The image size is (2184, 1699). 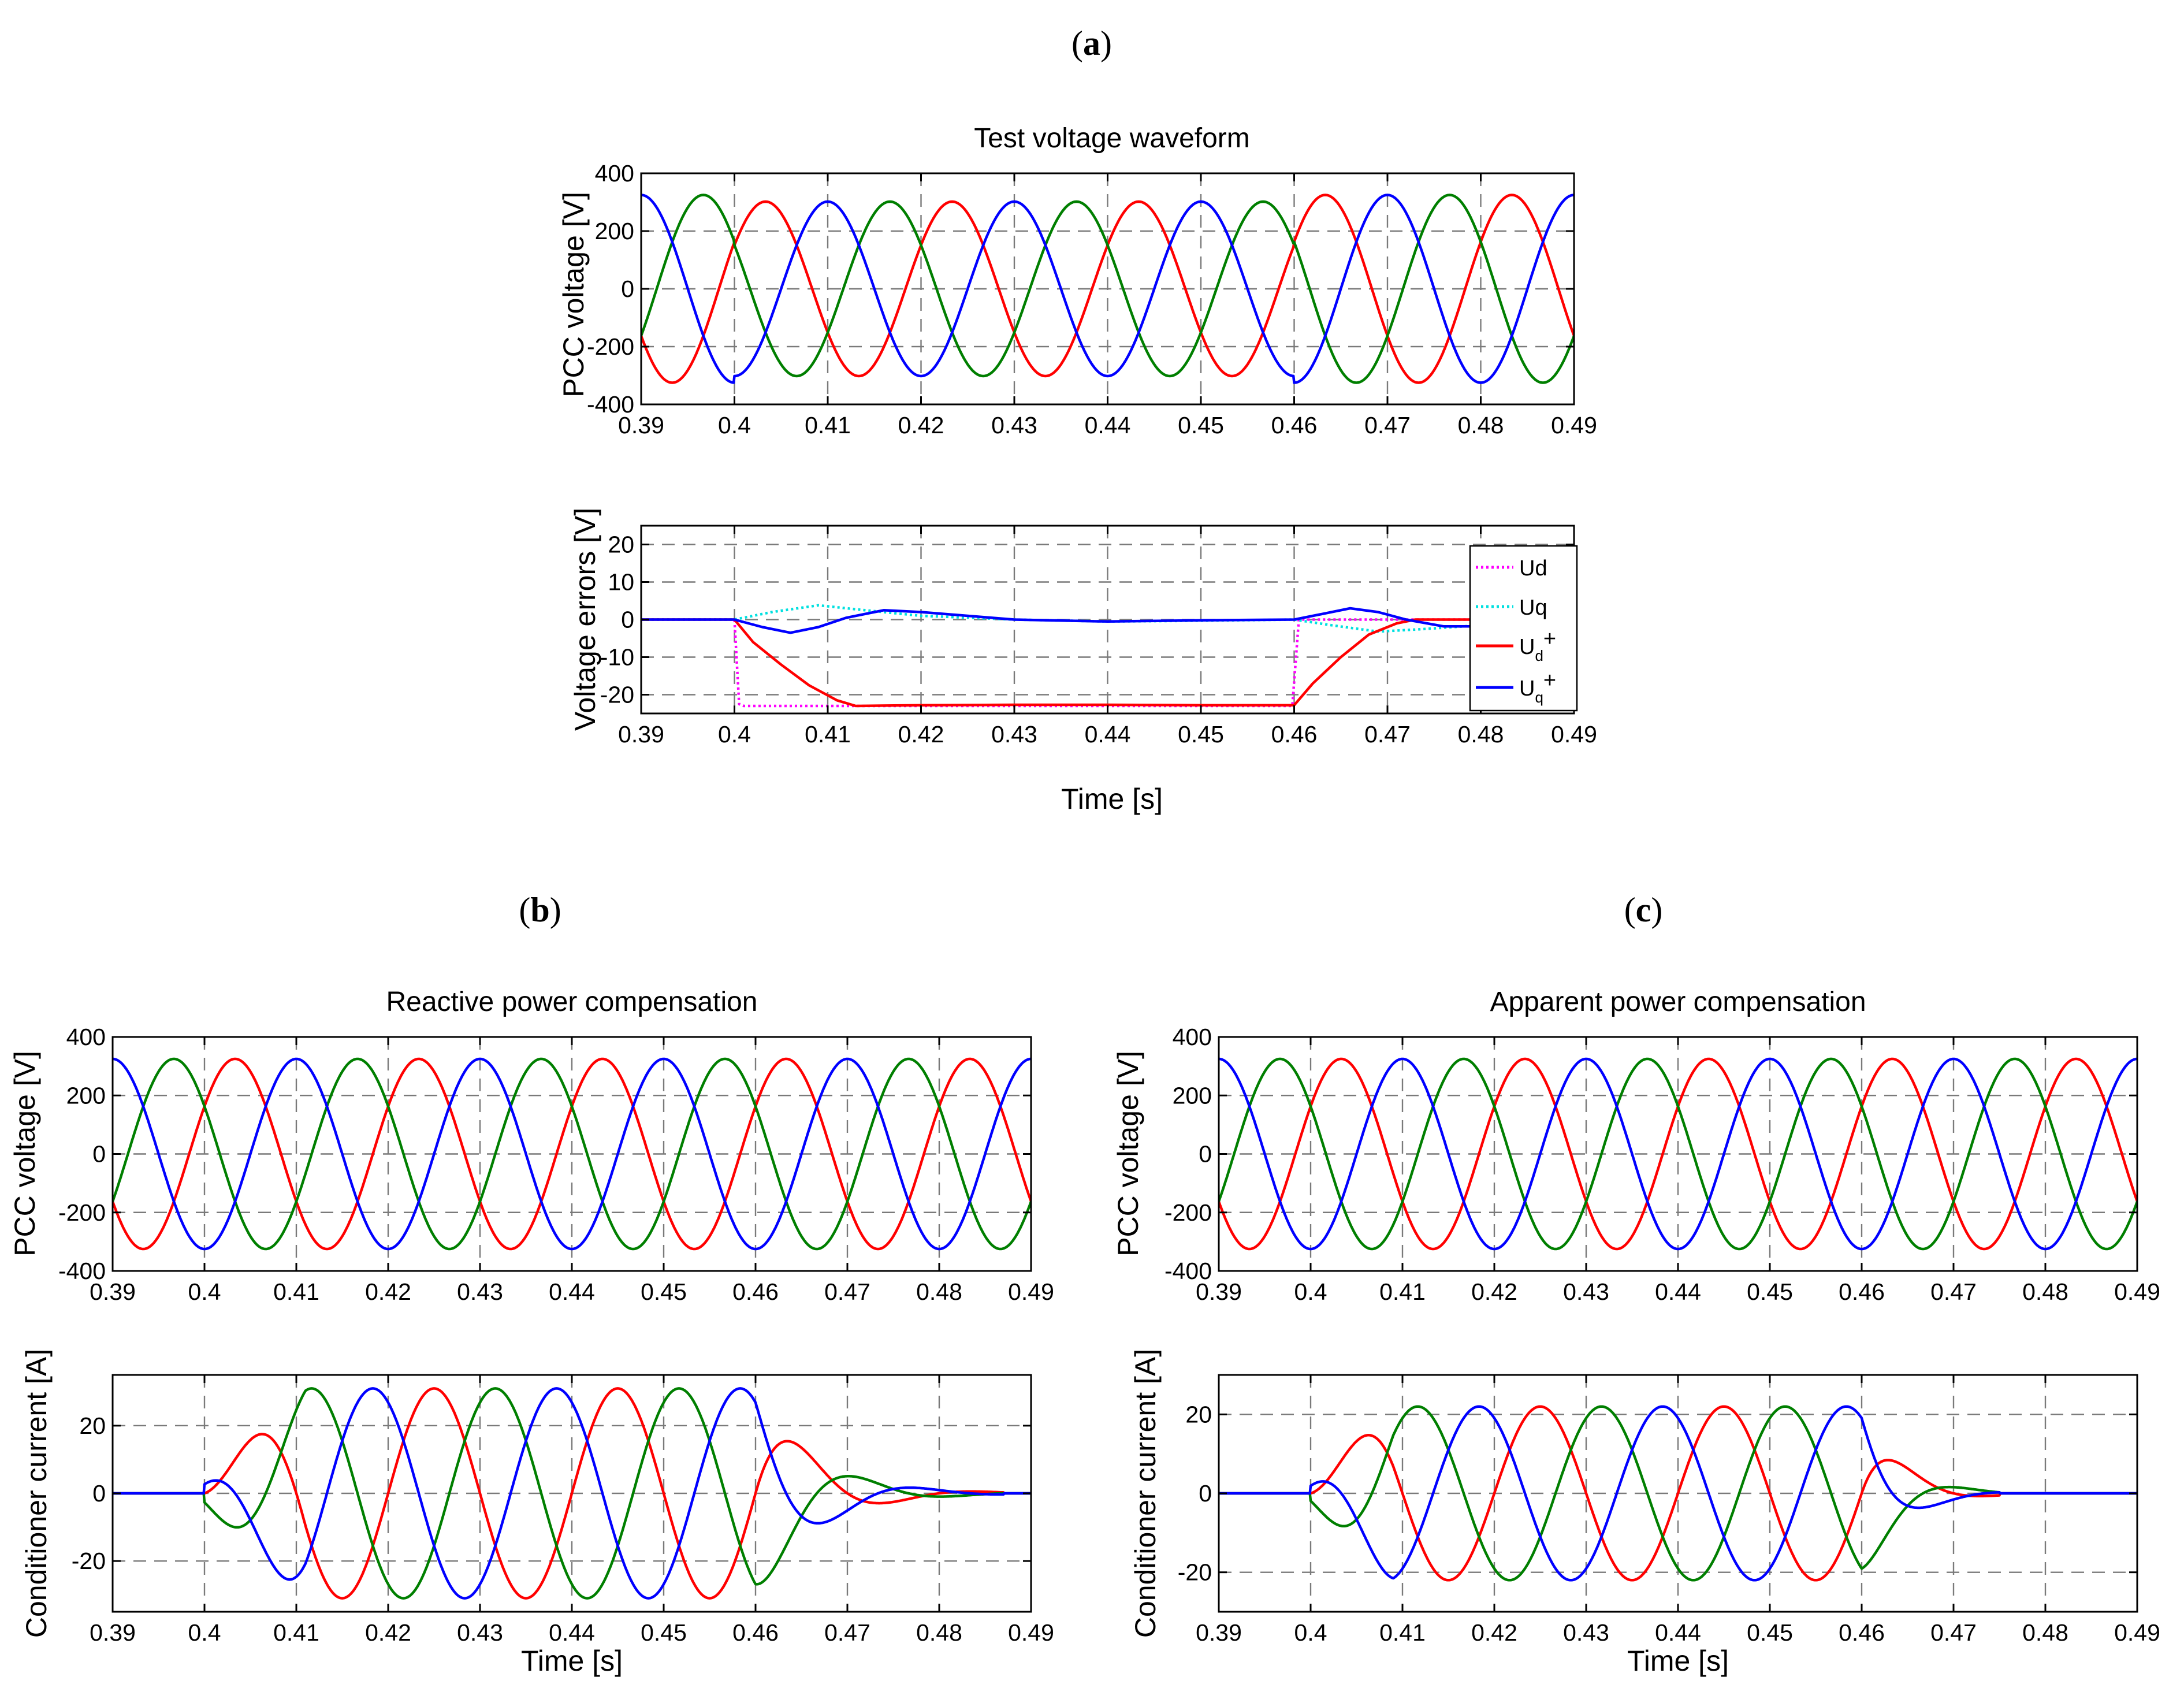 I want to click on series-line-phase-a, so click(x=1678, y=1493).